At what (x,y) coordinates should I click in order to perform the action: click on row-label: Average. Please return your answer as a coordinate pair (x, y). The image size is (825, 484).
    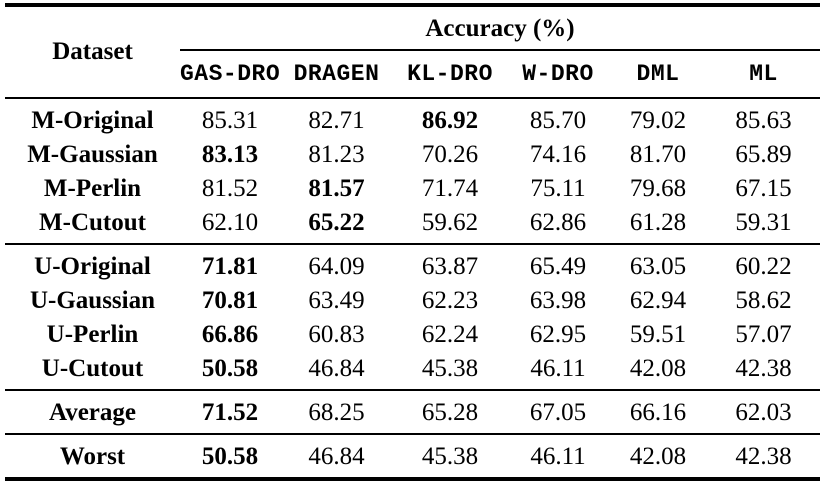
    Looking at the image, I should click on (92, 412).